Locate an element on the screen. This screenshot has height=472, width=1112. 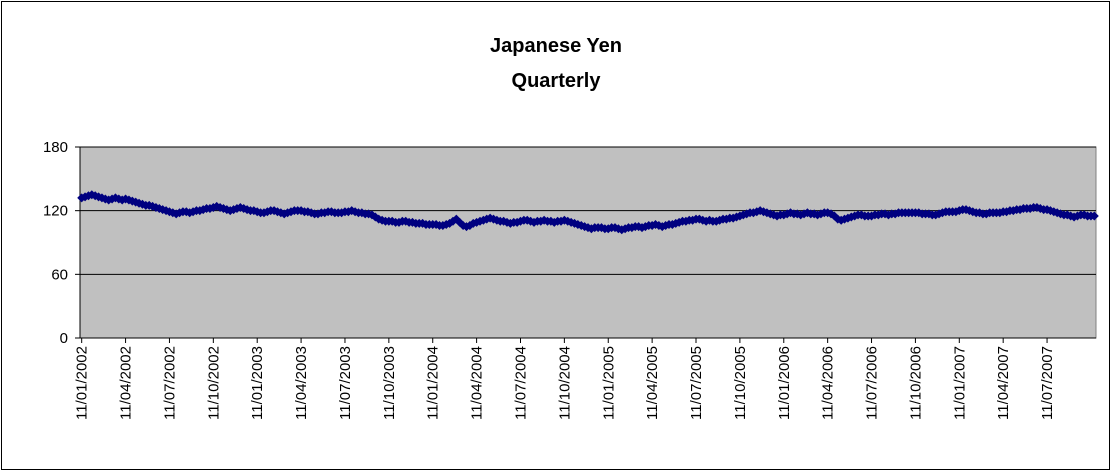
x-tick-label: 11/04/2007 is located at coordinates (1003, 383).